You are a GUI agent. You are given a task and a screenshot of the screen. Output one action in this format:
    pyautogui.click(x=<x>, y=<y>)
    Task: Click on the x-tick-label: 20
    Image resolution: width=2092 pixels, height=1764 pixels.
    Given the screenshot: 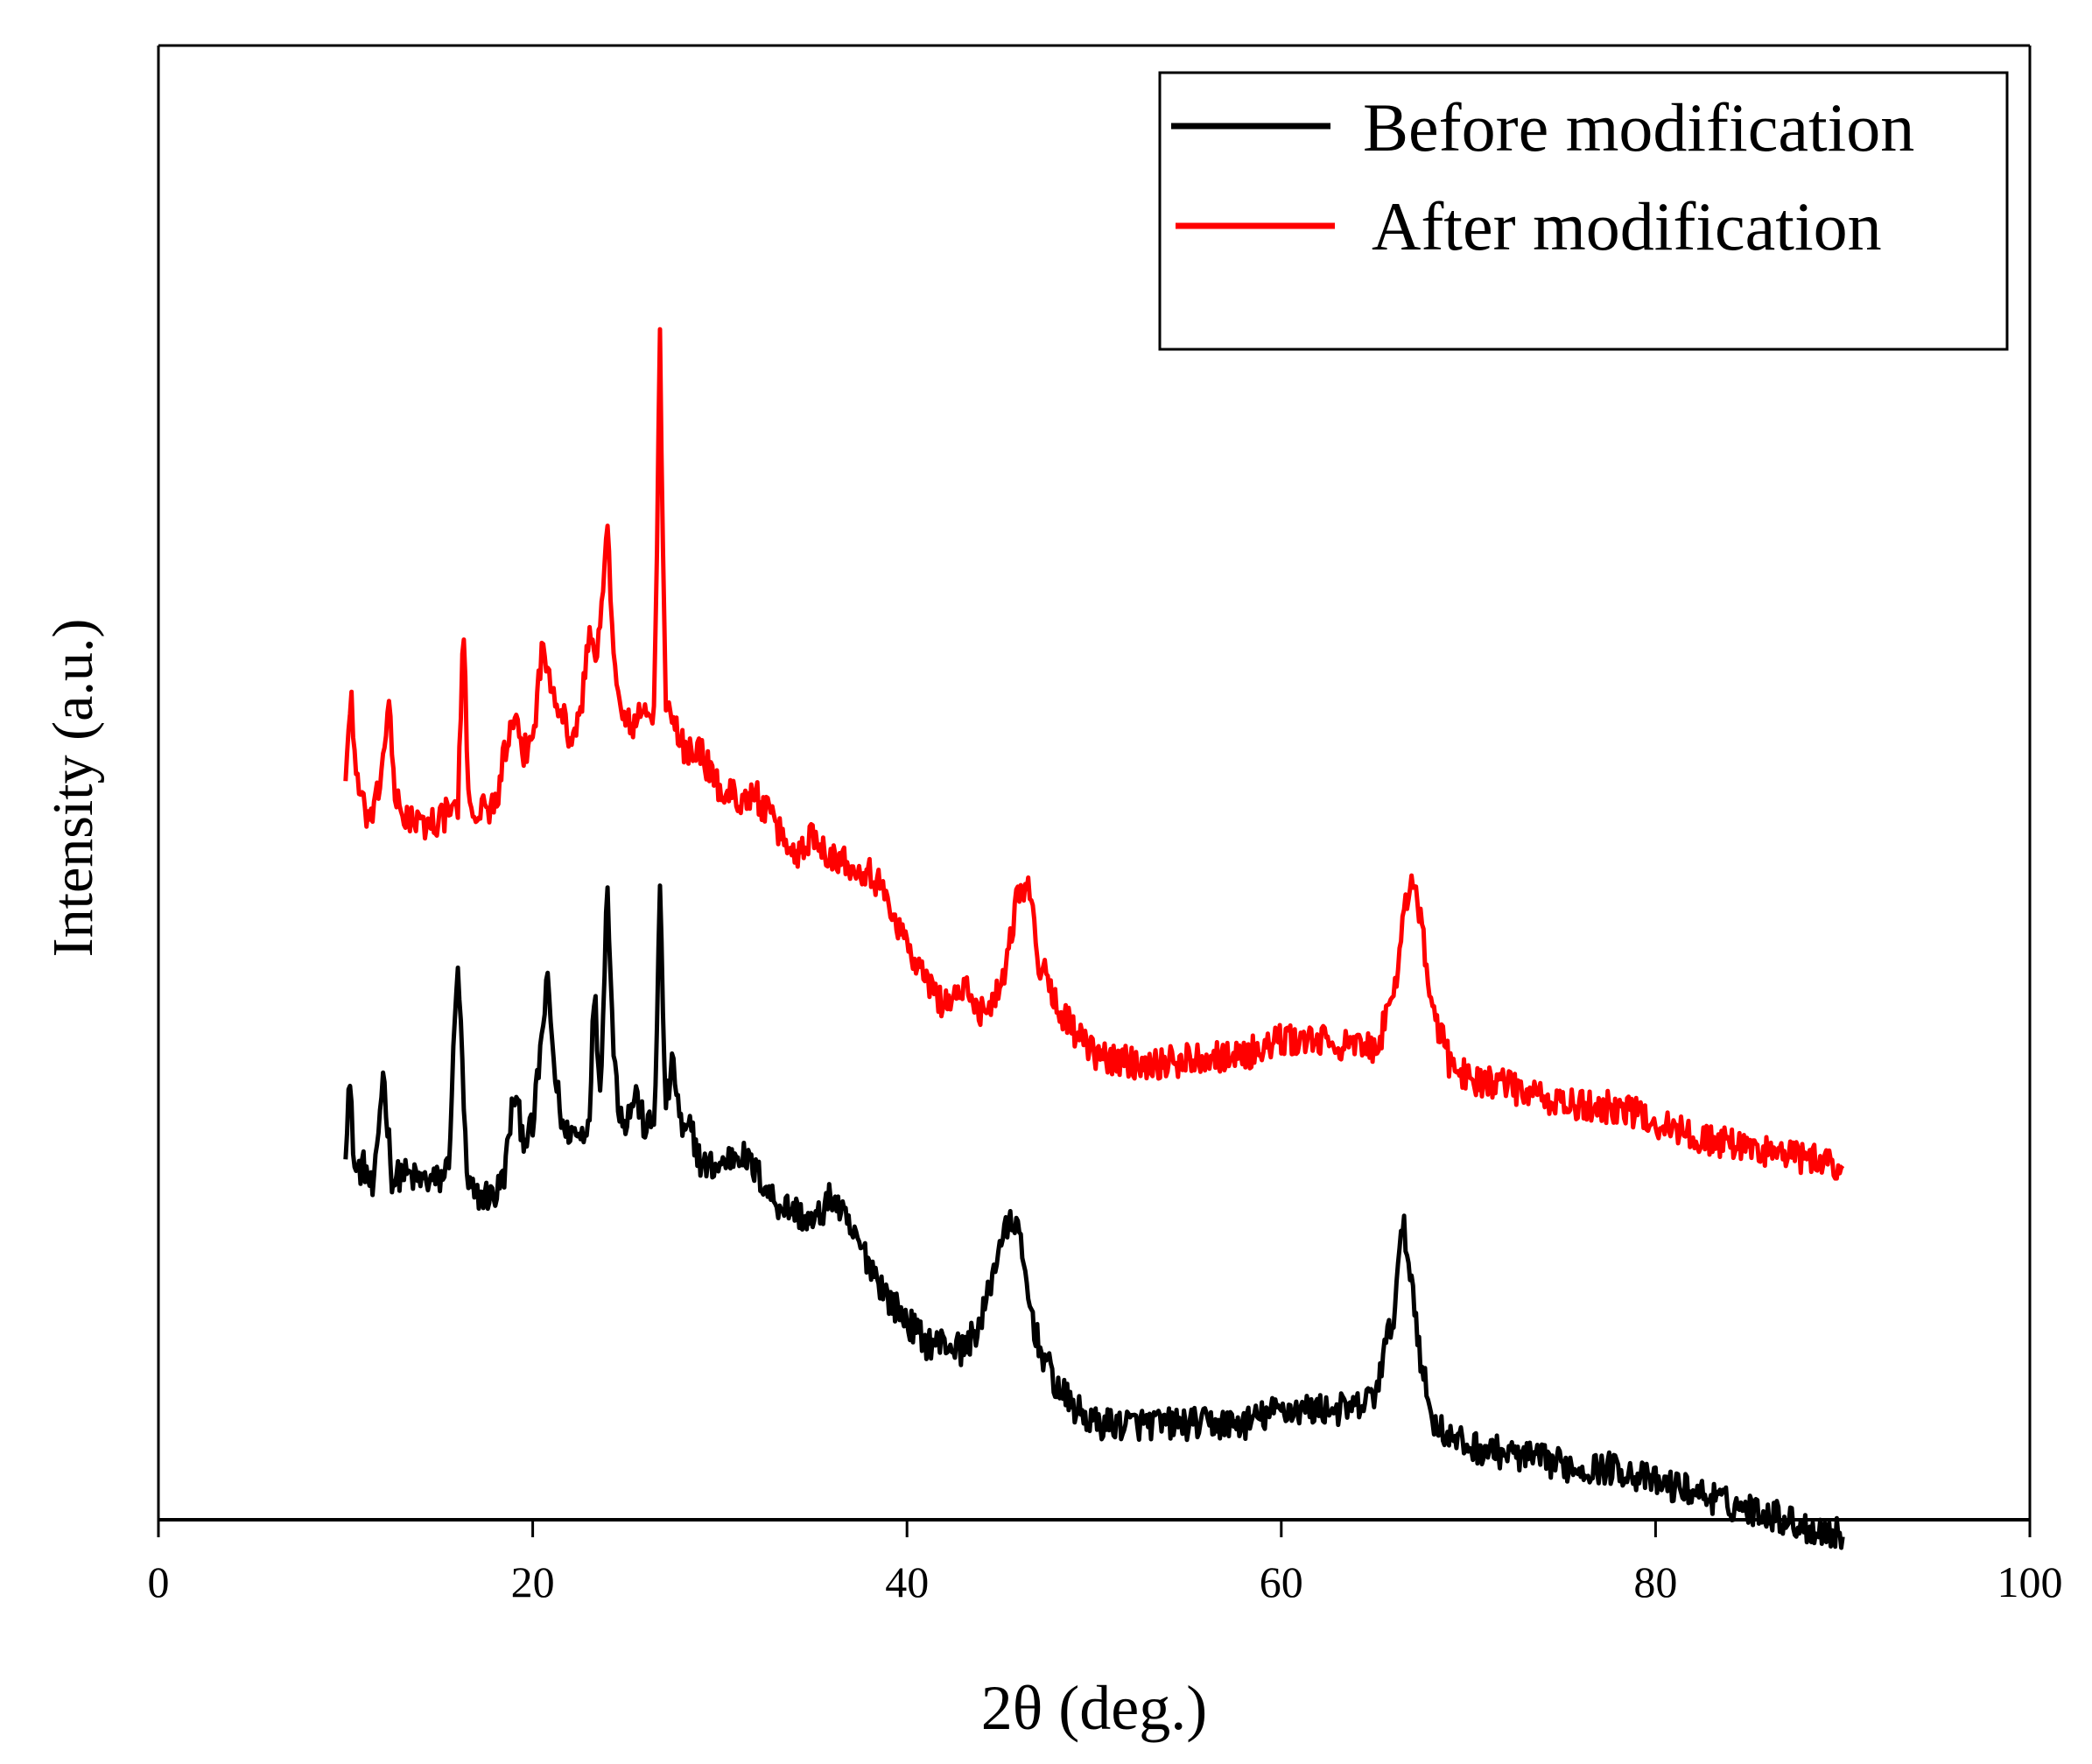 What is the action you would take?
    pyautogui.click(x=533, y=1581)
    